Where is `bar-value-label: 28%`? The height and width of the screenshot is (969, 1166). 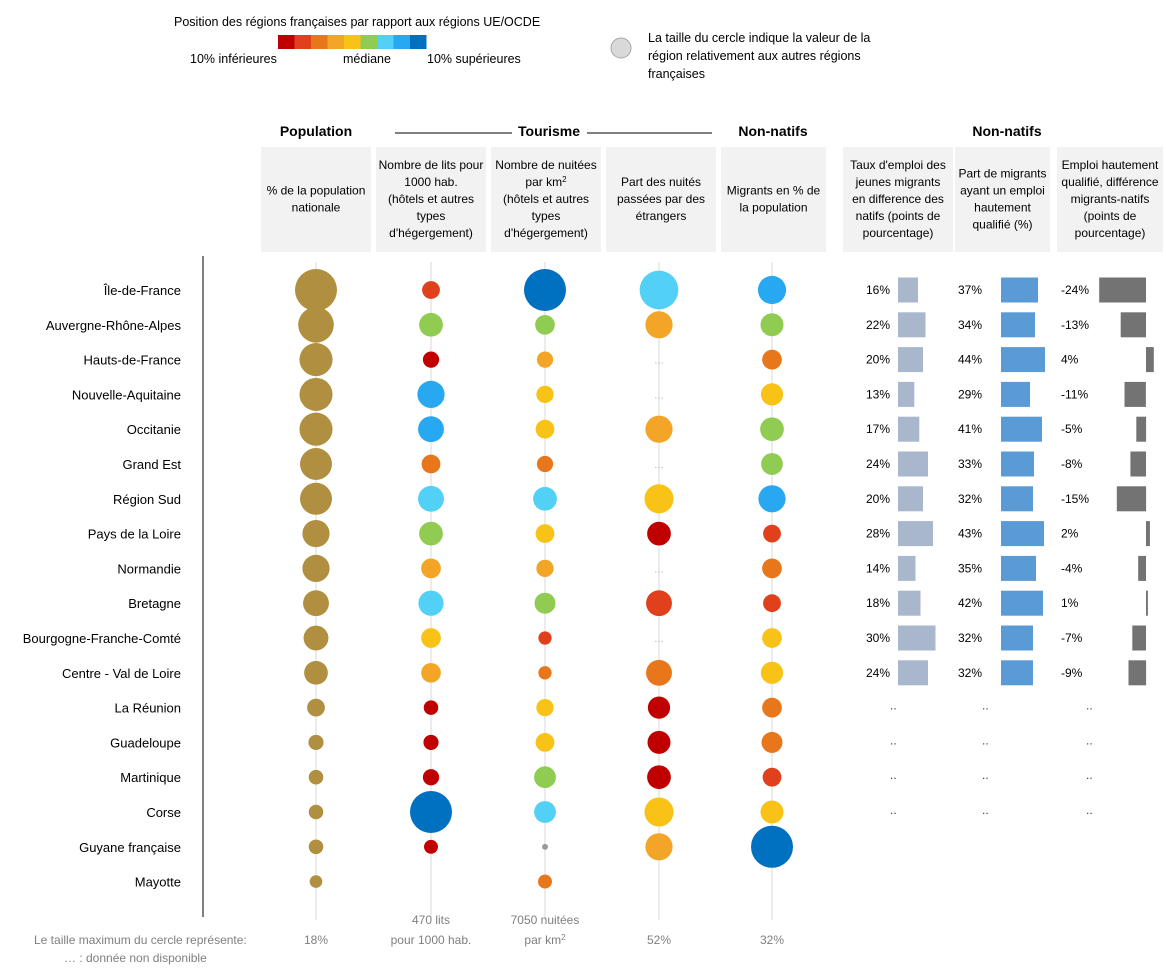 bar-value-label: 28% is located at coordinates (878, 534).